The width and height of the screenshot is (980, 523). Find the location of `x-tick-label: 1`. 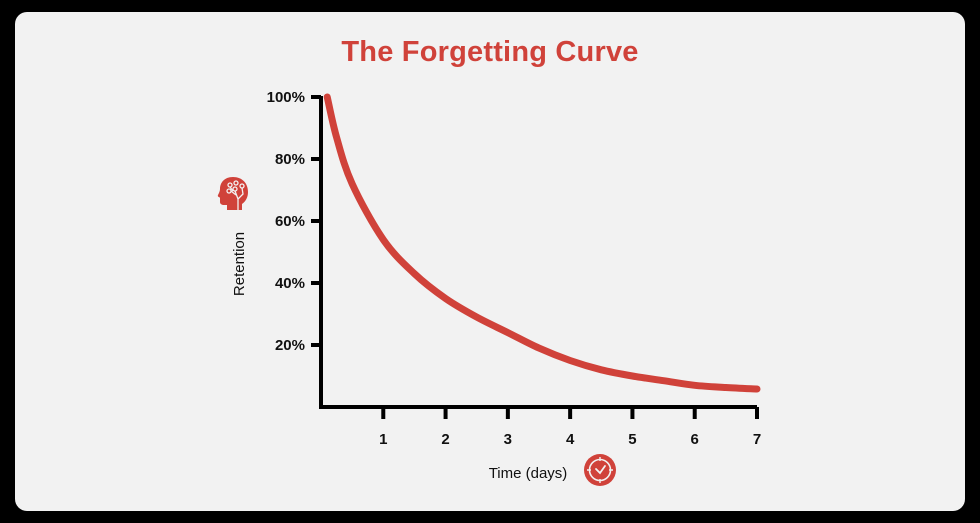

x-tick-label: 1 is located at coordinates (383, 439).